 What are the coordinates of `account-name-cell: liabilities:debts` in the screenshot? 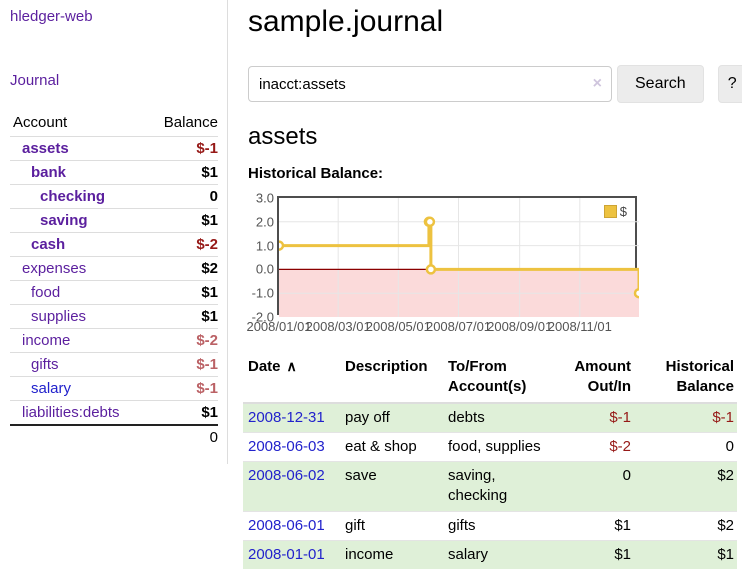 It's located at (78, 412).